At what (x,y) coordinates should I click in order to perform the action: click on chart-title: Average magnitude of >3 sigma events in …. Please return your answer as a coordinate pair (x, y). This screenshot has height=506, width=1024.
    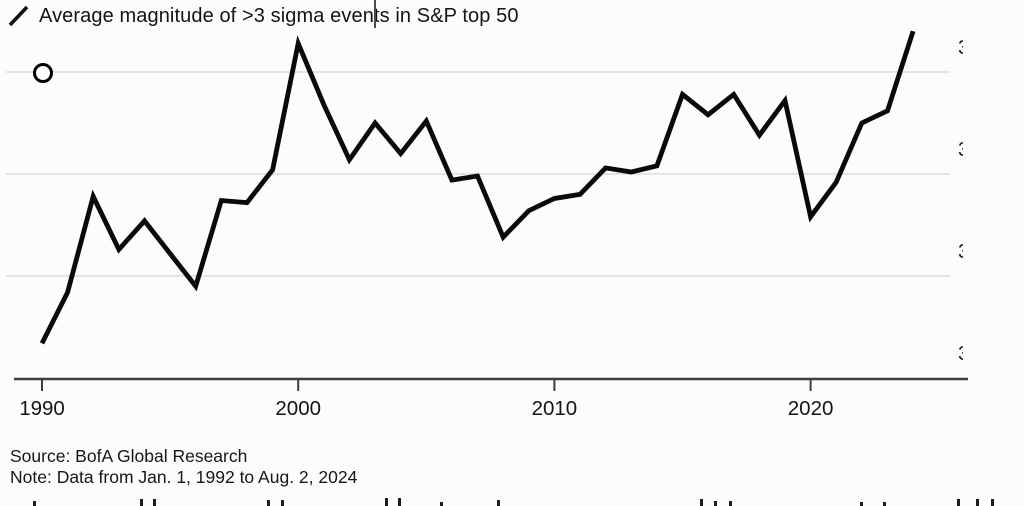
    Looking at the image, I should click on (279, 16).